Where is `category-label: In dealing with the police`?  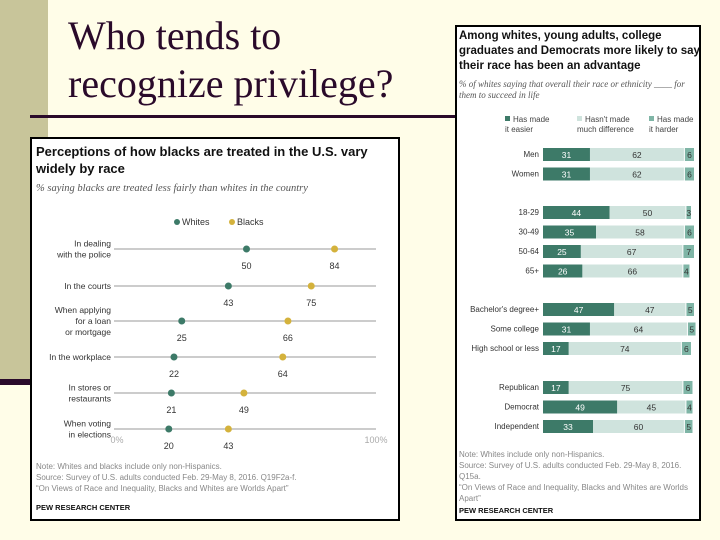 category-label: In dealing with the police is located at coordinates (83, 249).